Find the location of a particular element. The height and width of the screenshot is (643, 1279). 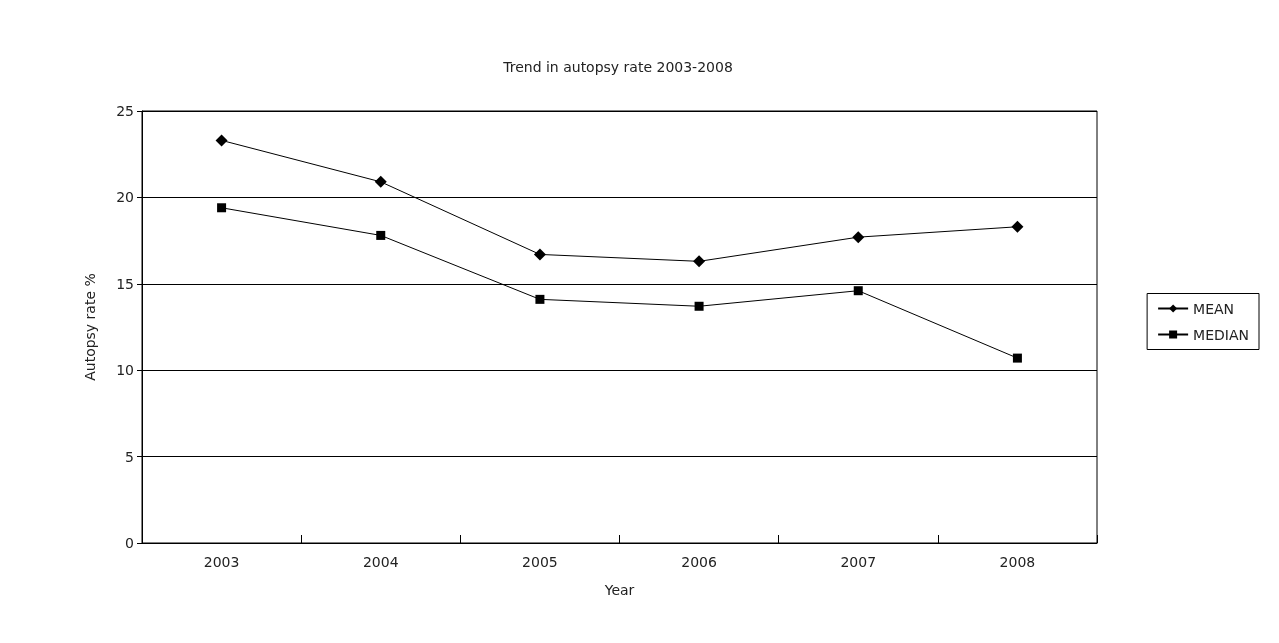

x-tick-label: 2004 is located at coordinates (380, 562).